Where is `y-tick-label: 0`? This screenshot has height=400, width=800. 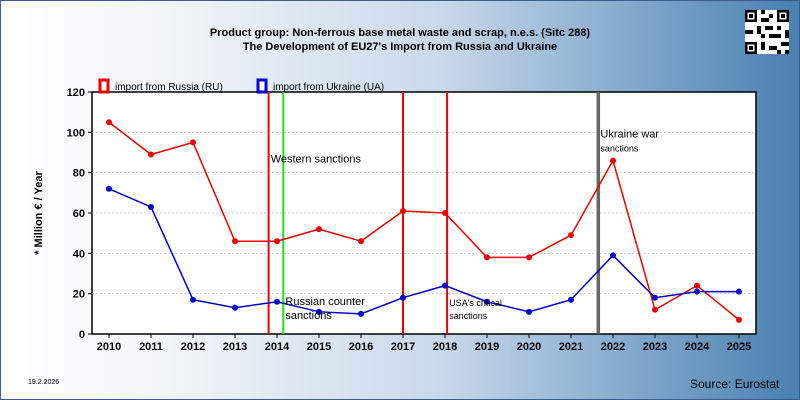
y-tick-label: 0 is located at coordinates (82, 335).